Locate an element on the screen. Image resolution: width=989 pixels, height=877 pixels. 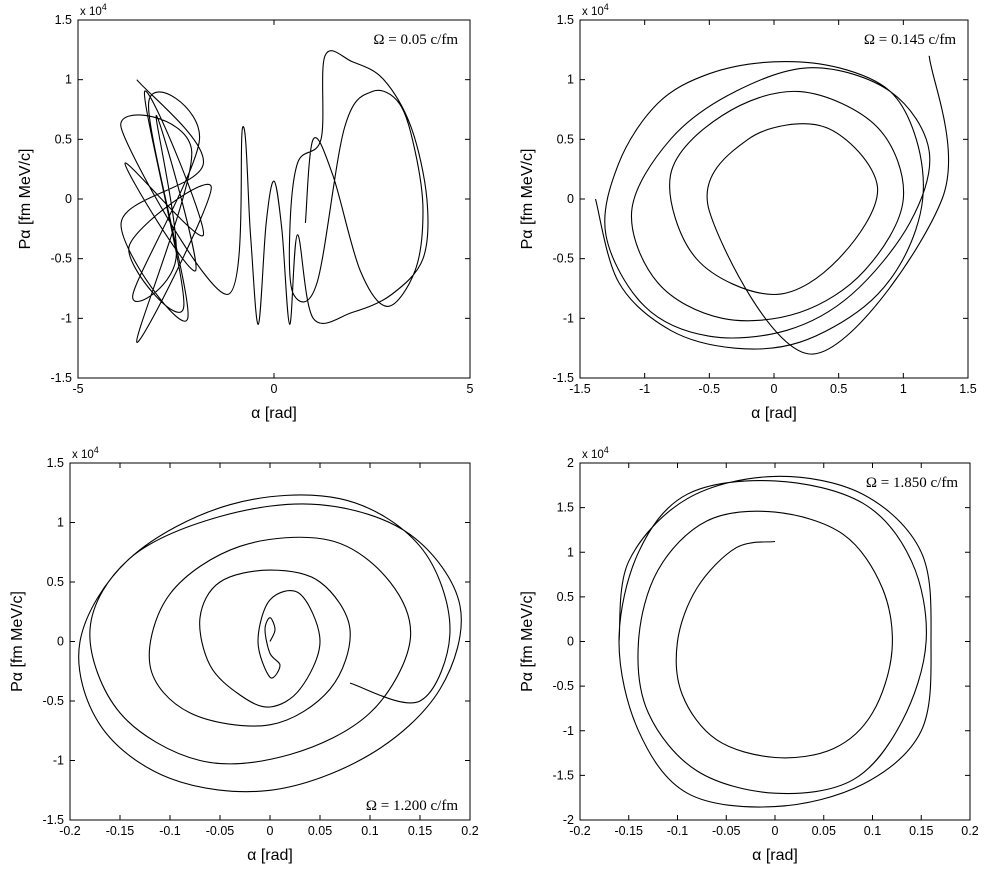
y-tick-label: 2 is located at coordinates (570, 463).